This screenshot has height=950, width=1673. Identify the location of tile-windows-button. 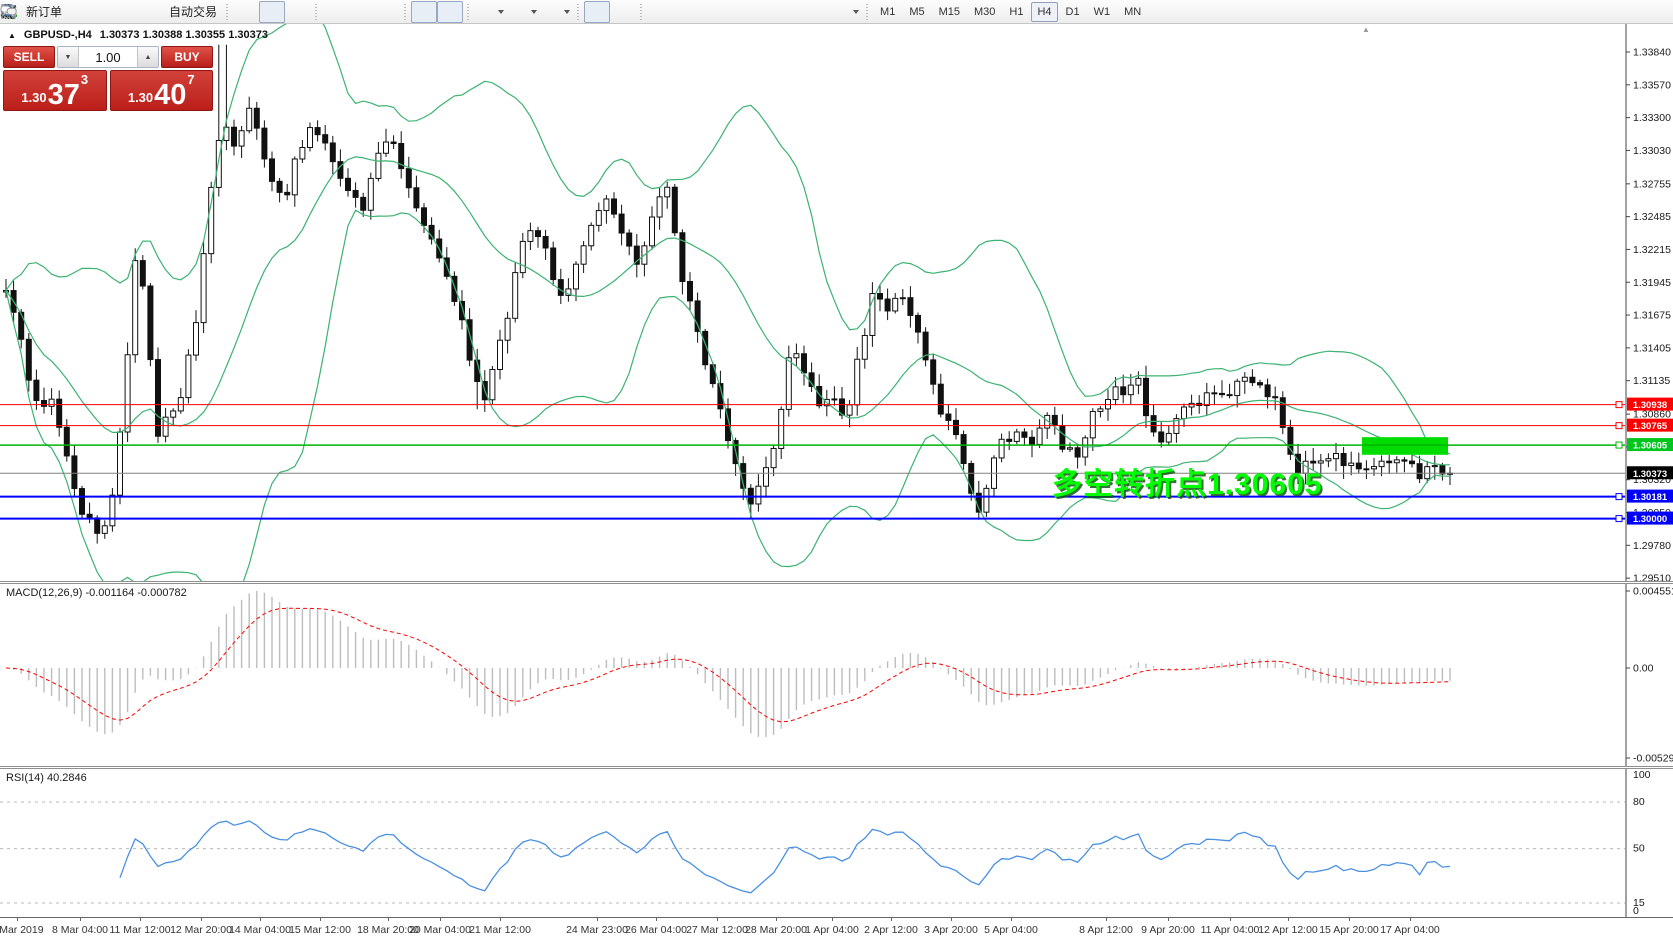
(201, 12).